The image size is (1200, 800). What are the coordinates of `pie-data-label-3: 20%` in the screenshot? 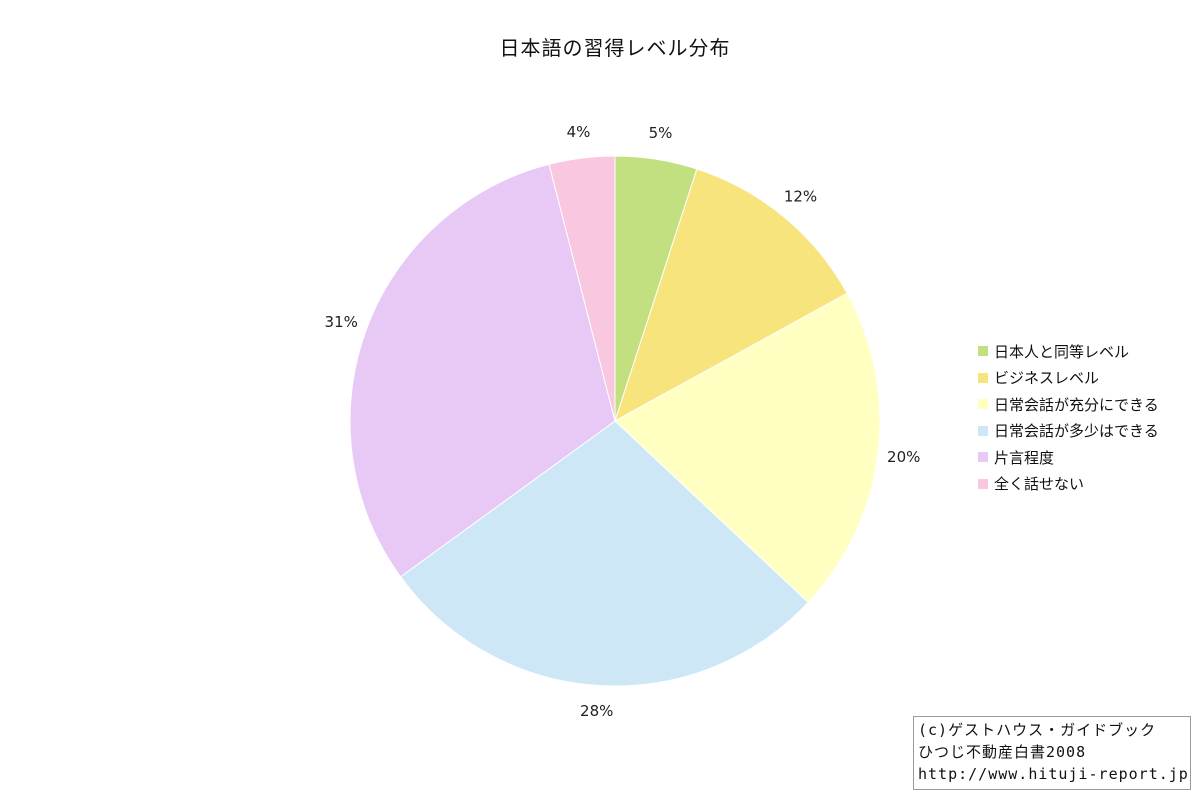 It's located at (903, 457).